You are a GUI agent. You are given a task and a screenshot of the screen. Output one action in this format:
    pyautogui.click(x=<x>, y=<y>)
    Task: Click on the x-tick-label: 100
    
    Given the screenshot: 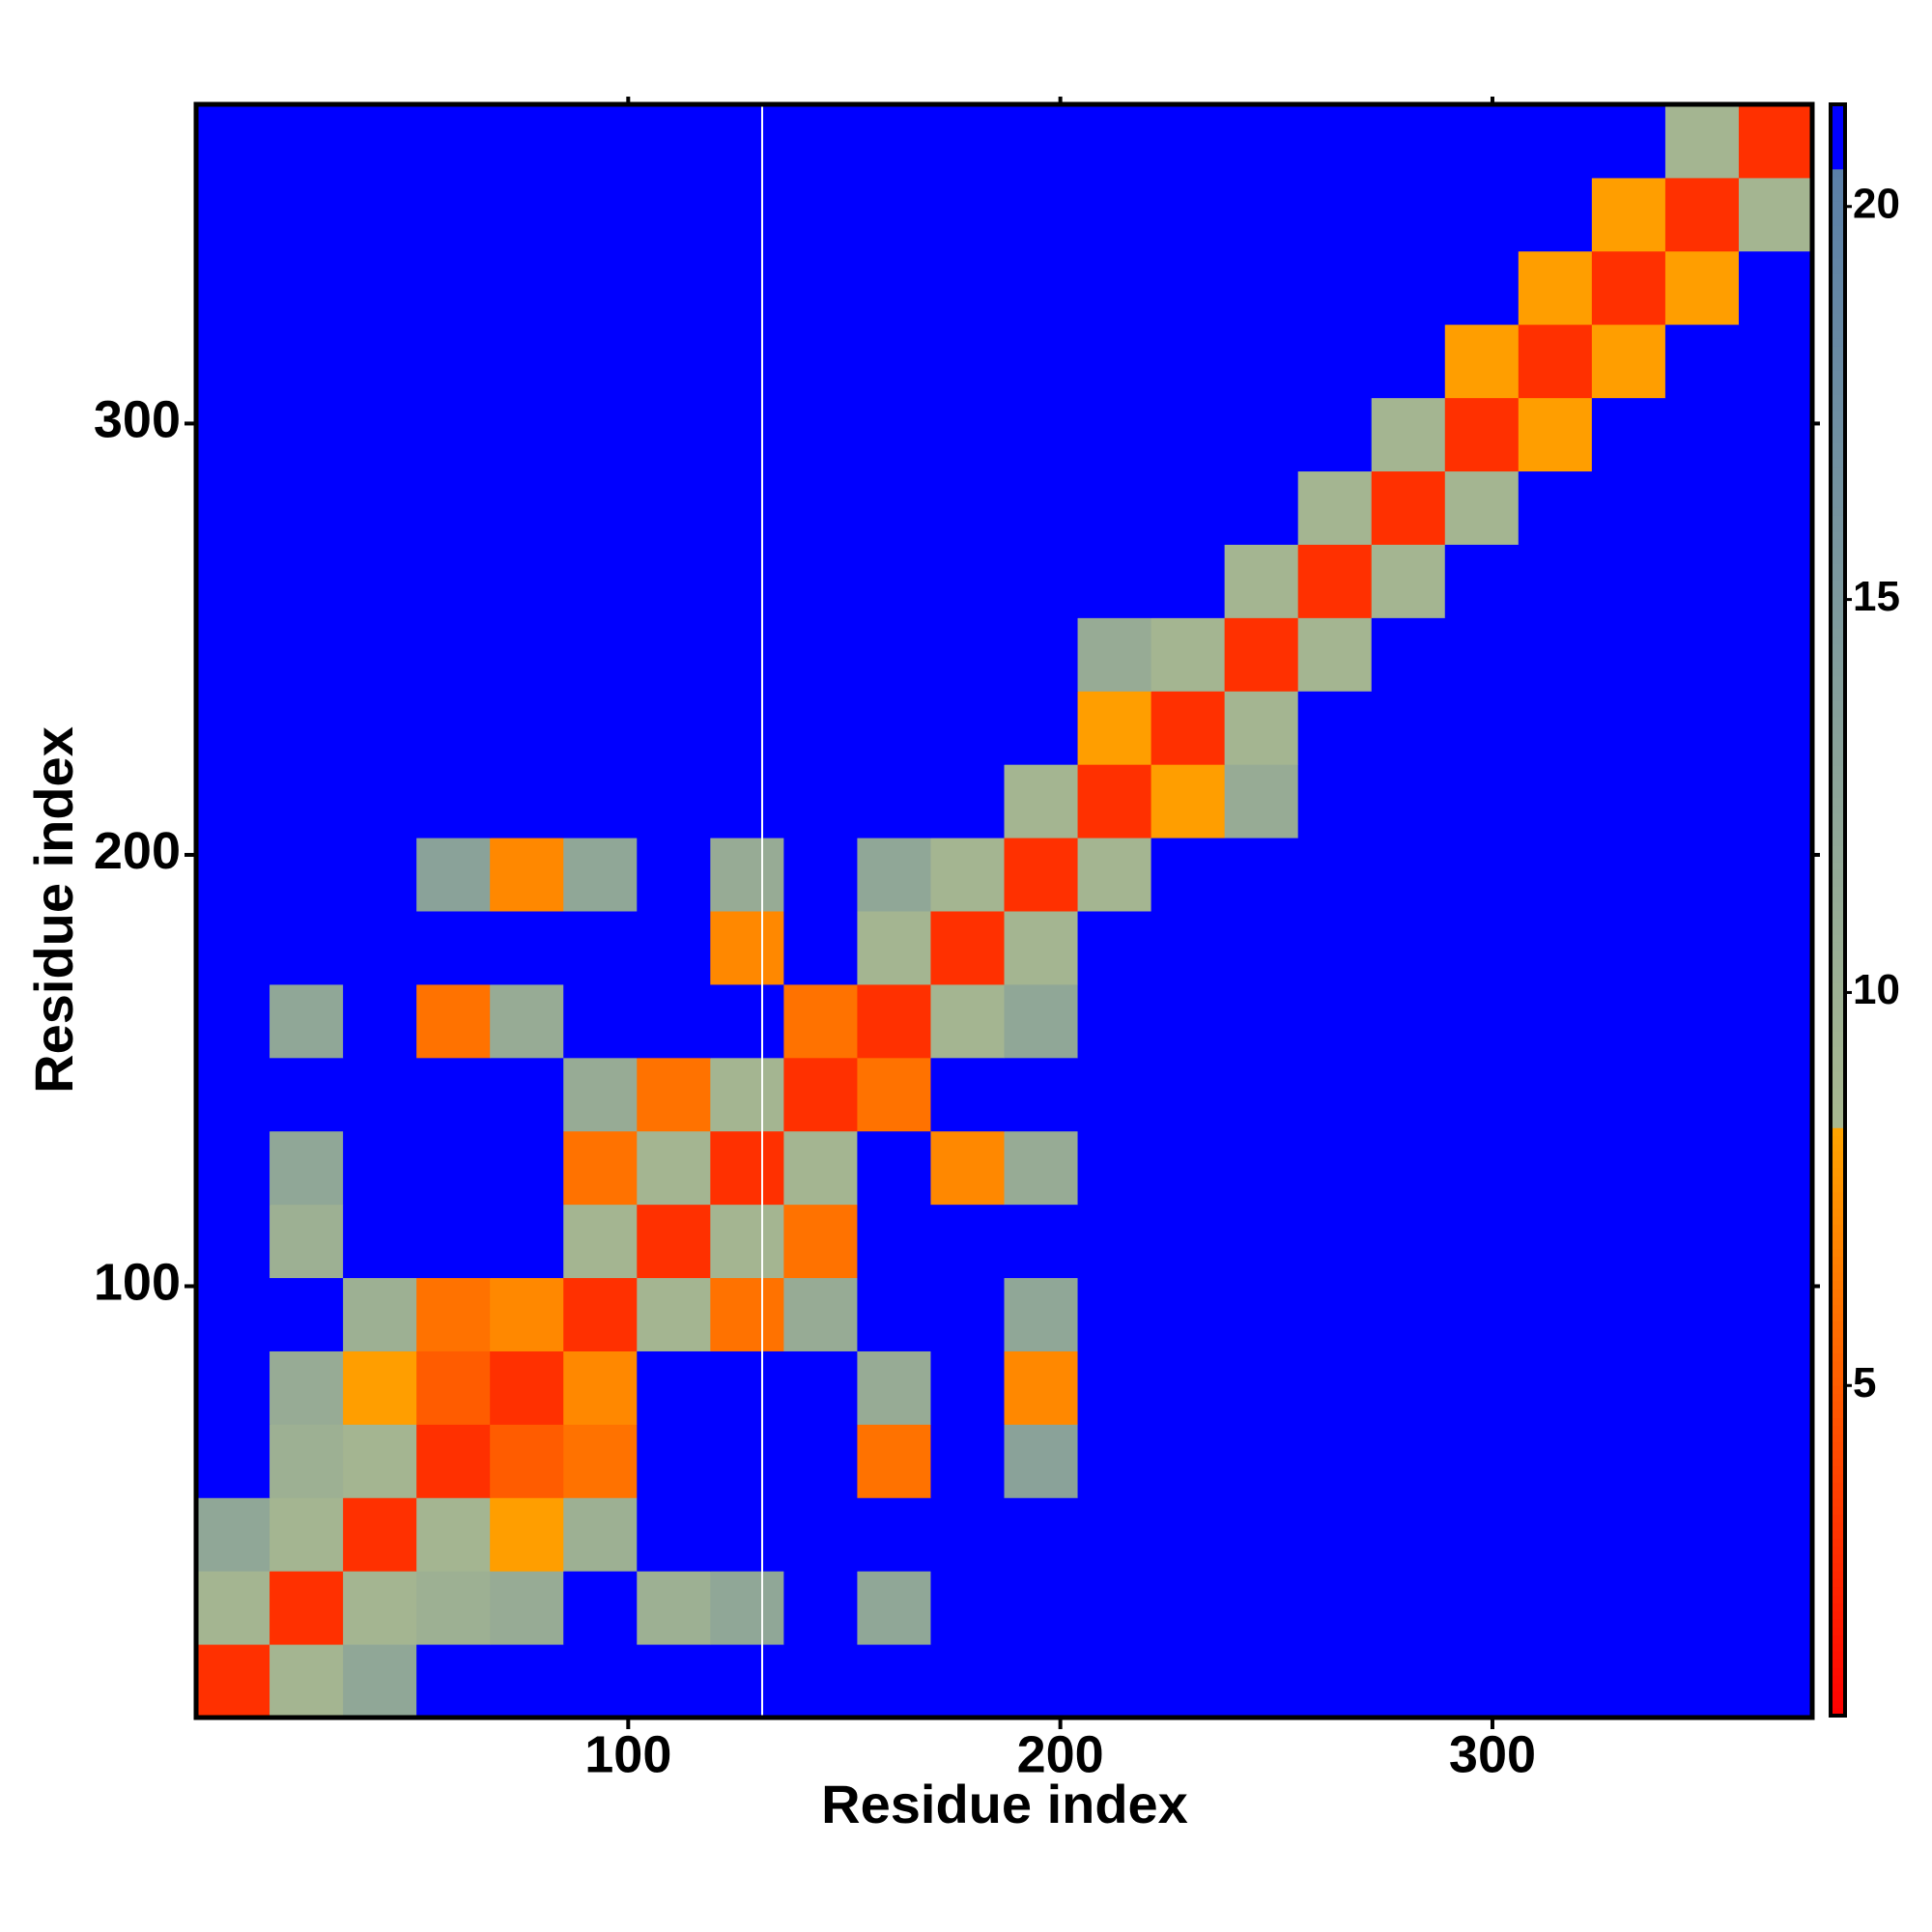 What is the action you would take?
    pyautogui.click(x=627, y=1754)
    